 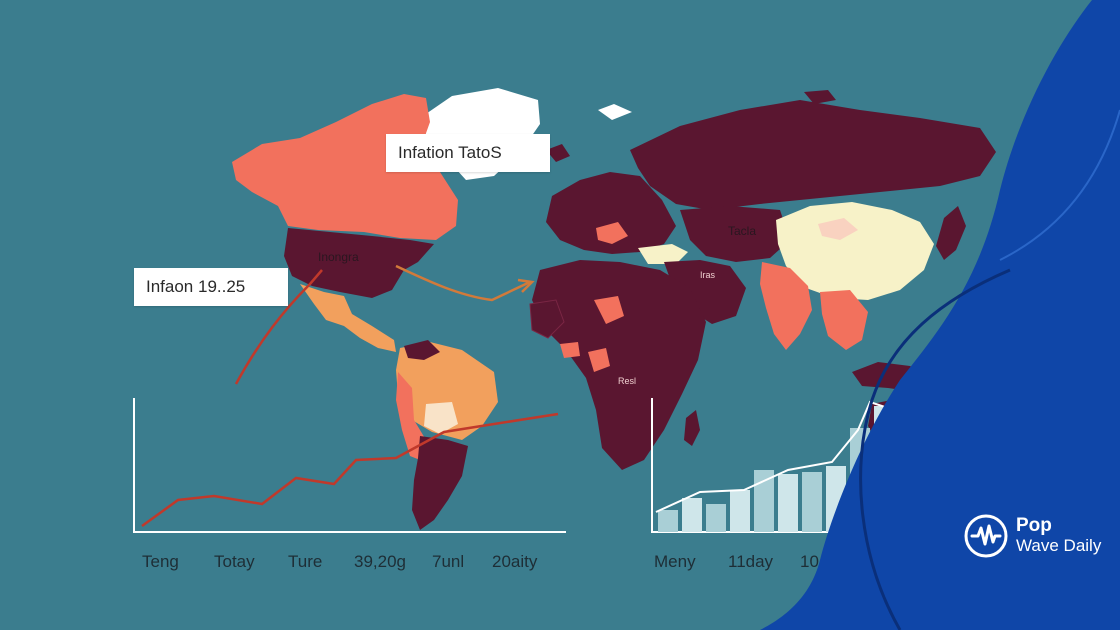 What do you see at coordinates (440, 483) in the screenshot?
I see `region-south-america-south` at bounding box center [440, 483].